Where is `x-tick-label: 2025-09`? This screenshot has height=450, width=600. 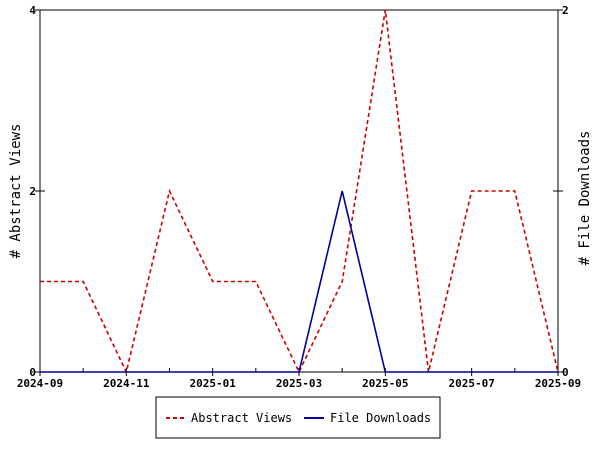 x-tick-label: 2025-09 is located at coordinates (558, 383).